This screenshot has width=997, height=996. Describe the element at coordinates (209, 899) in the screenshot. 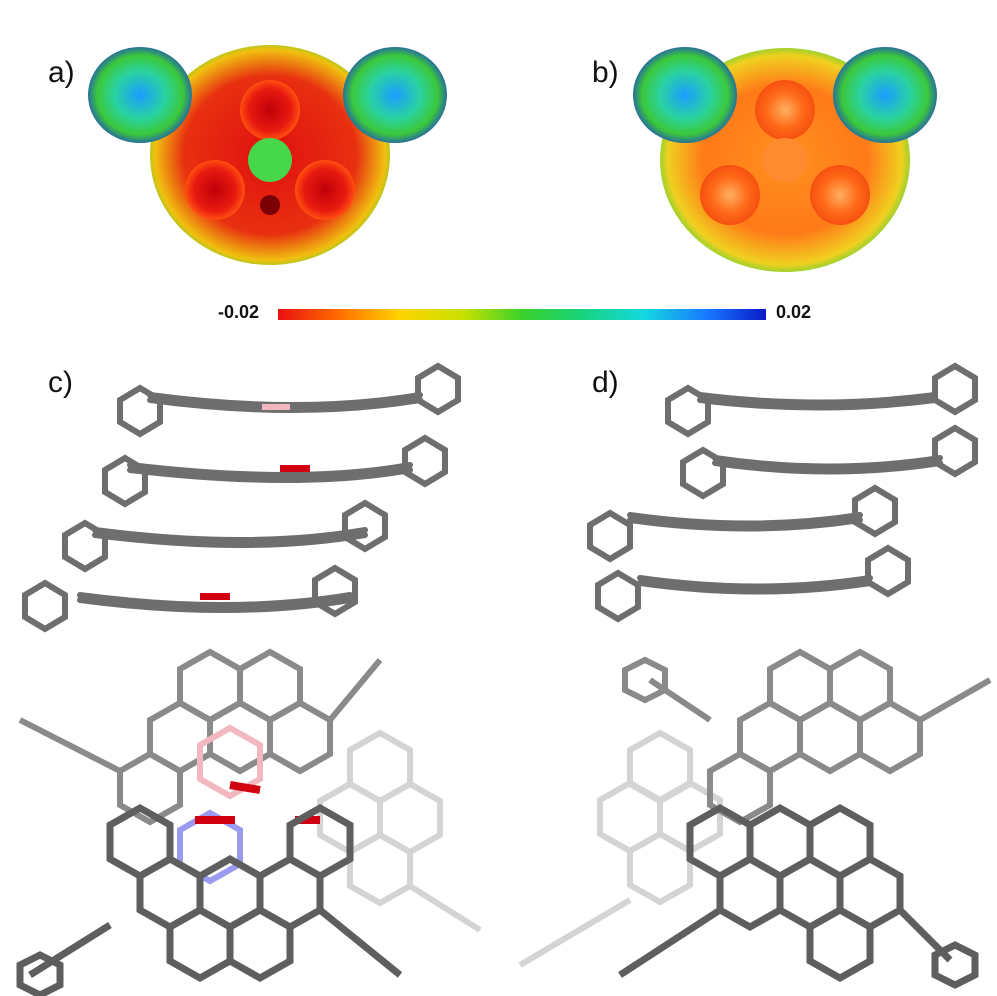

I see `dark-layer-left` at that location.